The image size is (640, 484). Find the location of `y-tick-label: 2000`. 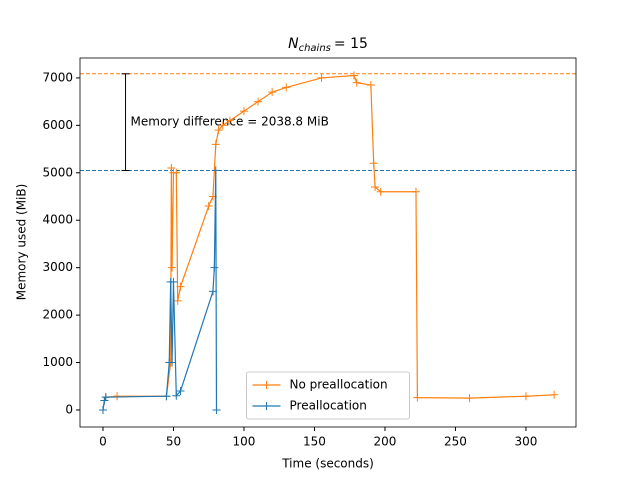

y-tick-label: 2000 is located at coordinates (57, 315).